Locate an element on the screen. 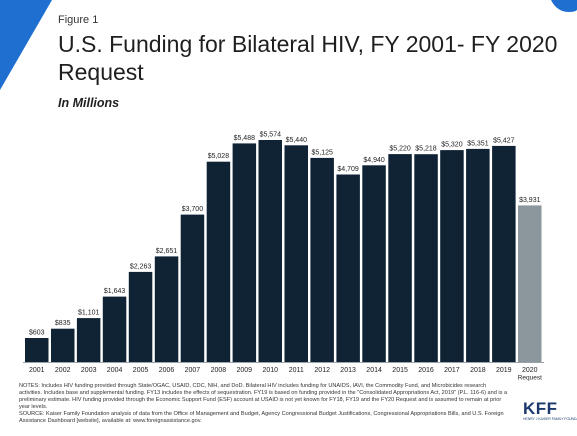 The width and height of the screenshot is (577, 436). x-tick-sublabel-2020: Request is located at coordinates (530, 378).